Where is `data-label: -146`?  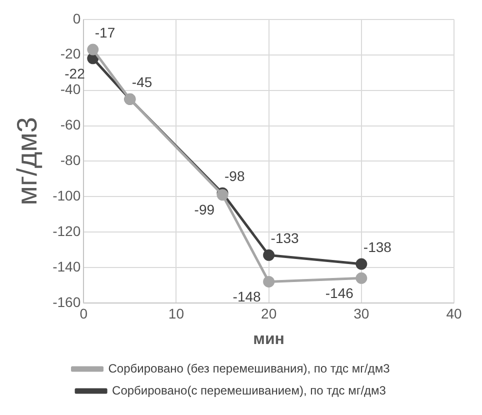 data-label: -146 is located at coordinates (339, 293).